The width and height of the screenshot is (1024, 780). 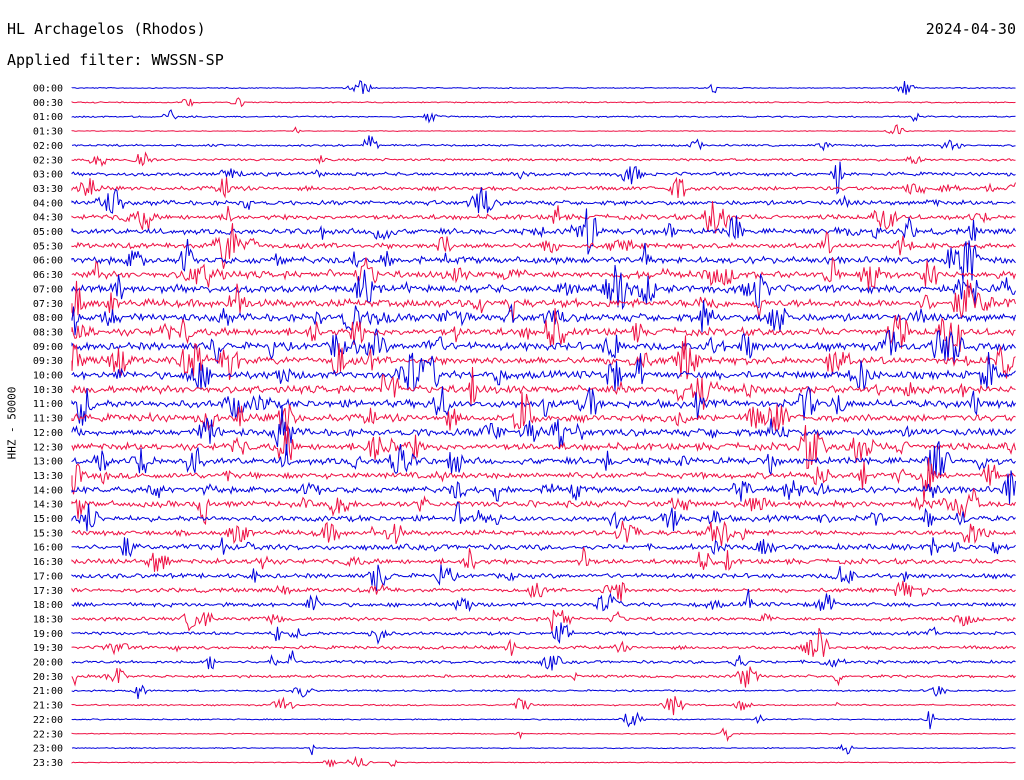 I want to click on row-time-label: 09:00, so click(x=48, y=347).